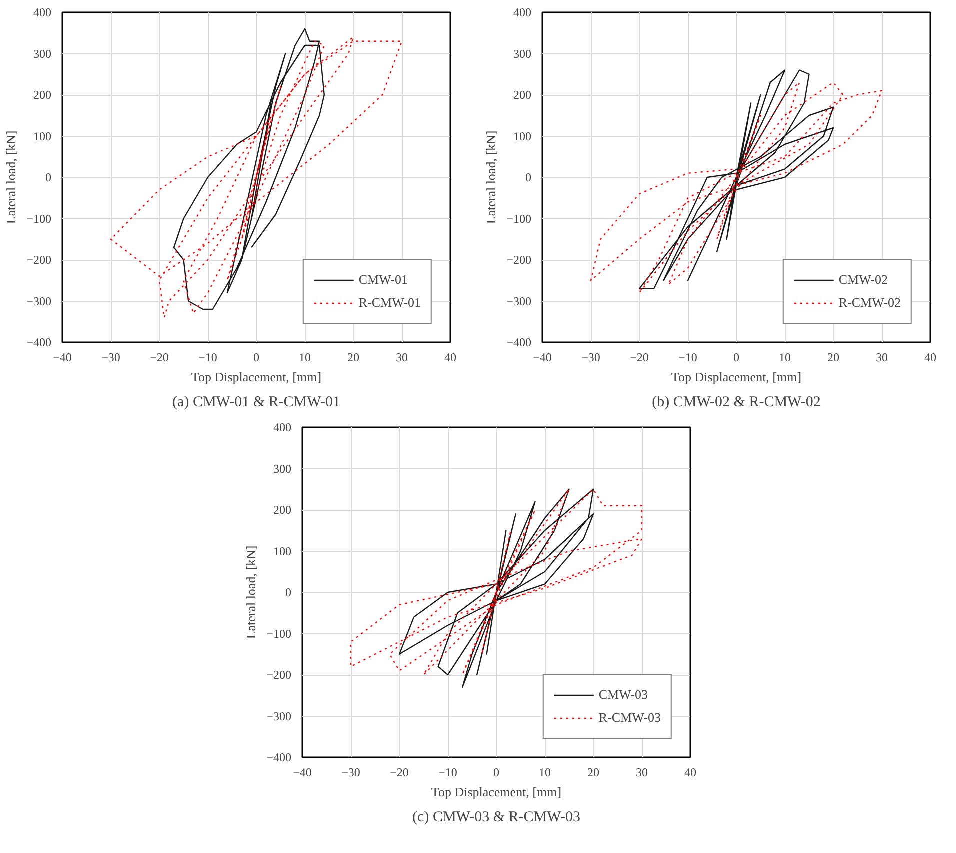  What do you see at coordinates (736, 402) in the screenshot?
I see `text: (b) CMW-02 & R-CMW-02` at bounding box center [736, 402].